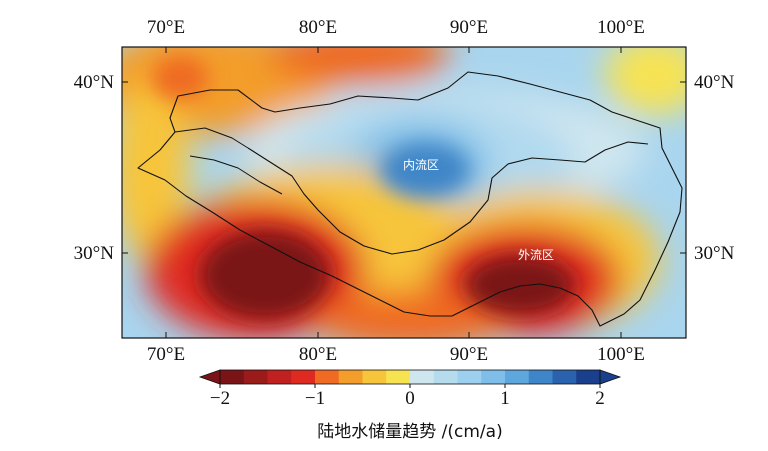 The image size is (768, 451). I want to click on colorbar-label-2: 2, so click(600, 398).